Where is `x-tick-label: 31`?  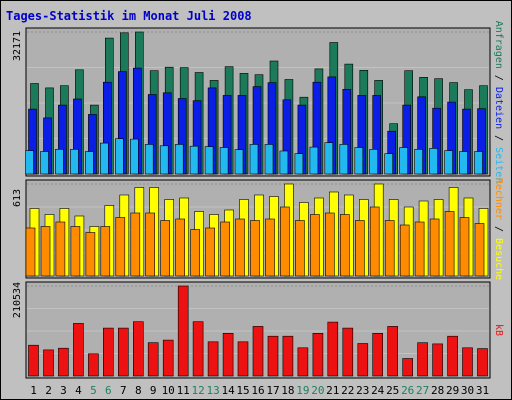 x-tick-label: 31 is located at coordinates (482, 390).